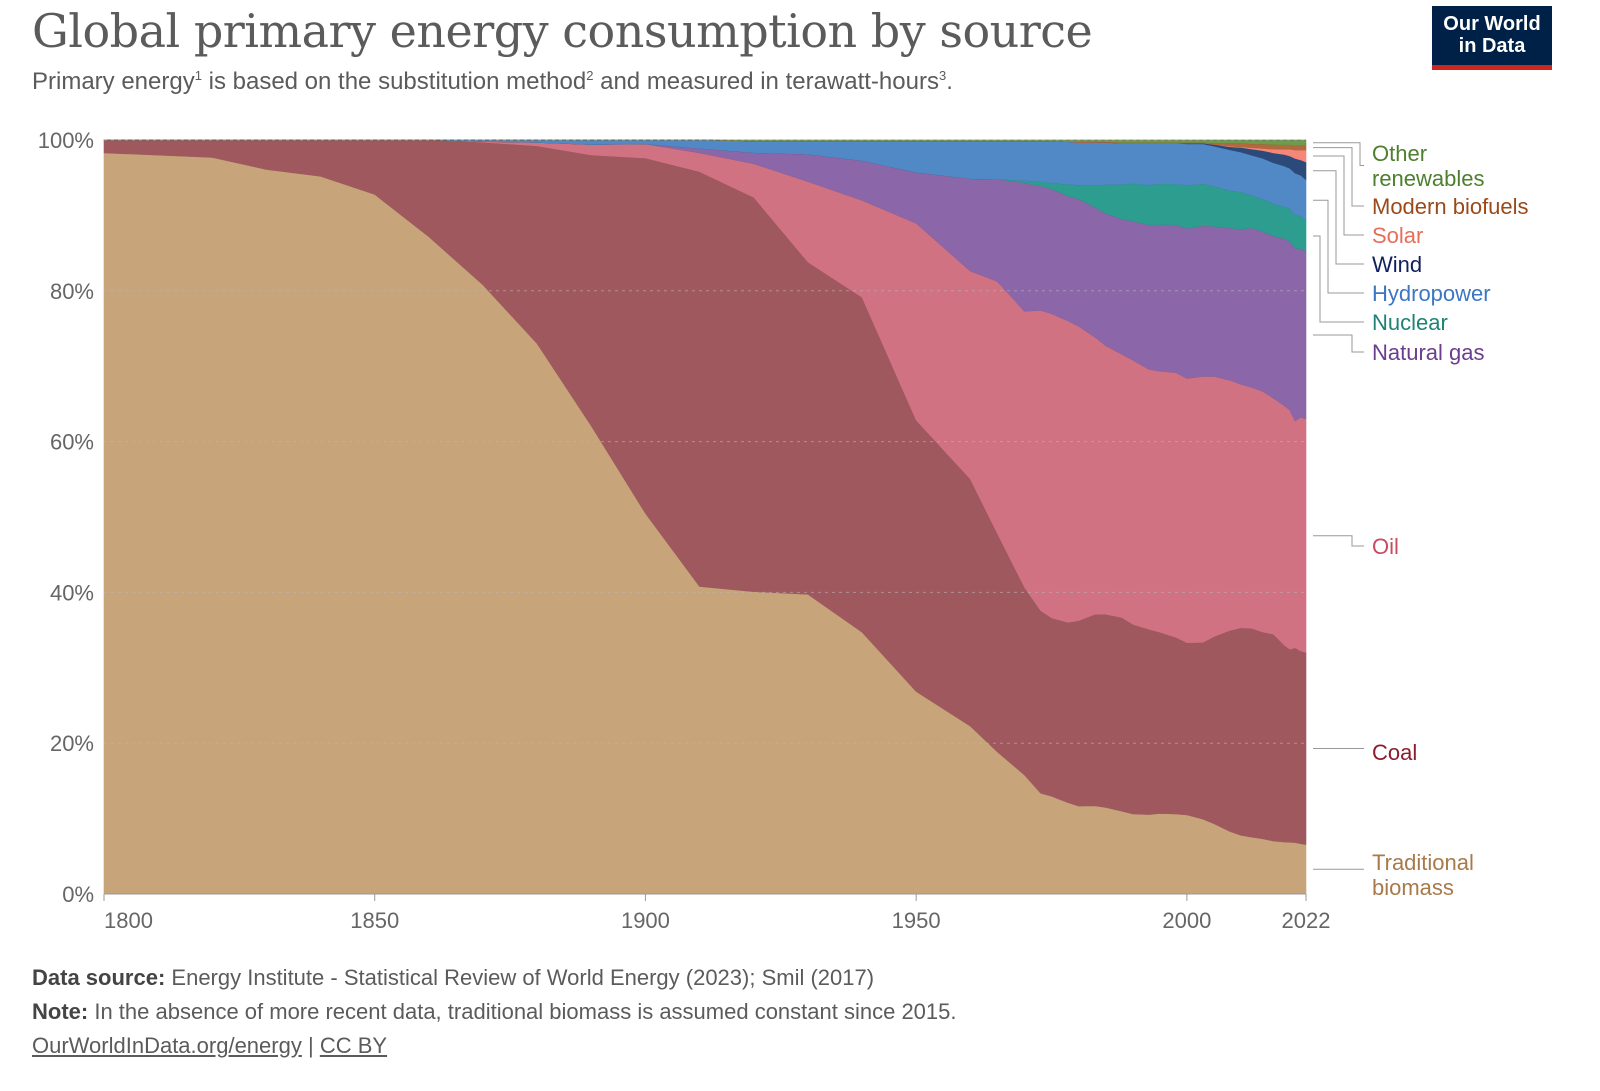 This screenshot has height=1091, width=1600. Describe the element at coordinates (1431, 293) in the screenshot. I see `legend-label-hydropower: Hydropower` at that location.